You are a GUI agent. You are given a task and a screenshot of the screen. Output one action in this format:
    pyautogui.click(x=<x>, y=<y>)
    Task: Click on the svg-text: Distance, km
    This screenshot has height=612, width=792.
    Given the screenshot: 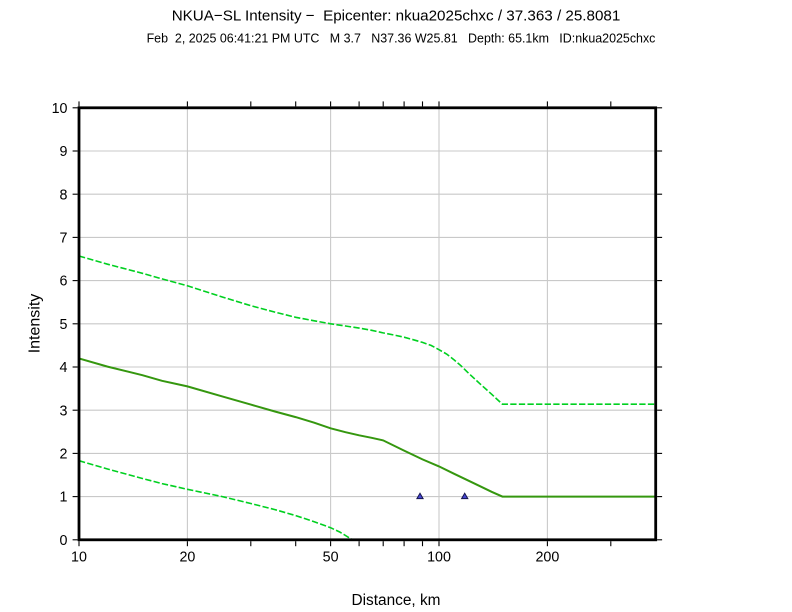 What is the action you would take?
    pyautogui.click(x=396, y=600)
    